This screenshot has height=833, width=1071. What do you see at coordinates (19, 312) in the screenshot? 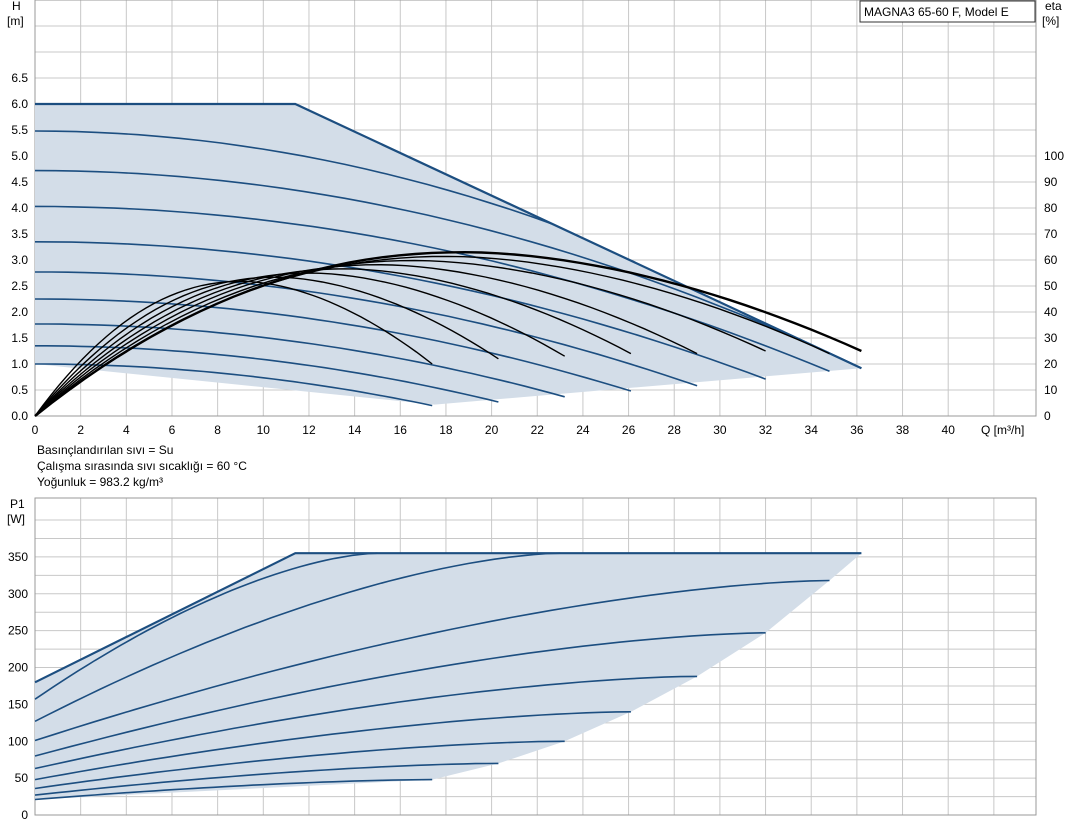
I see `h-tick-label: 2.0` at bounding box center [19, 312].